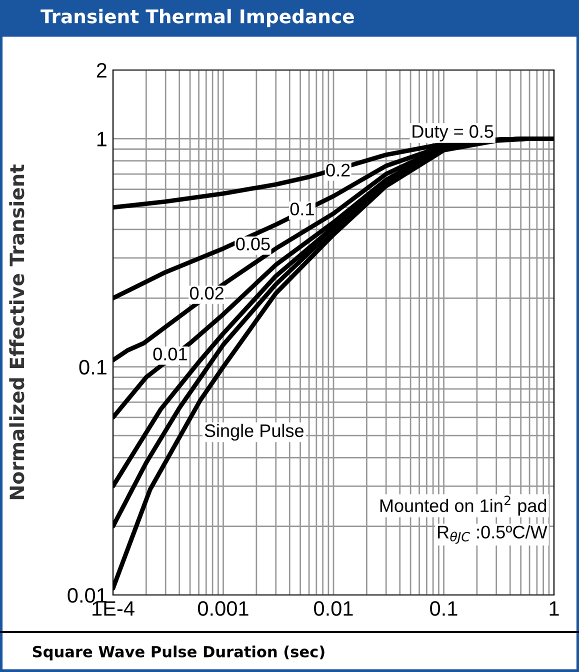  I want to click on y-axis-title: Normalized Effective Transient, so click(16, 332).